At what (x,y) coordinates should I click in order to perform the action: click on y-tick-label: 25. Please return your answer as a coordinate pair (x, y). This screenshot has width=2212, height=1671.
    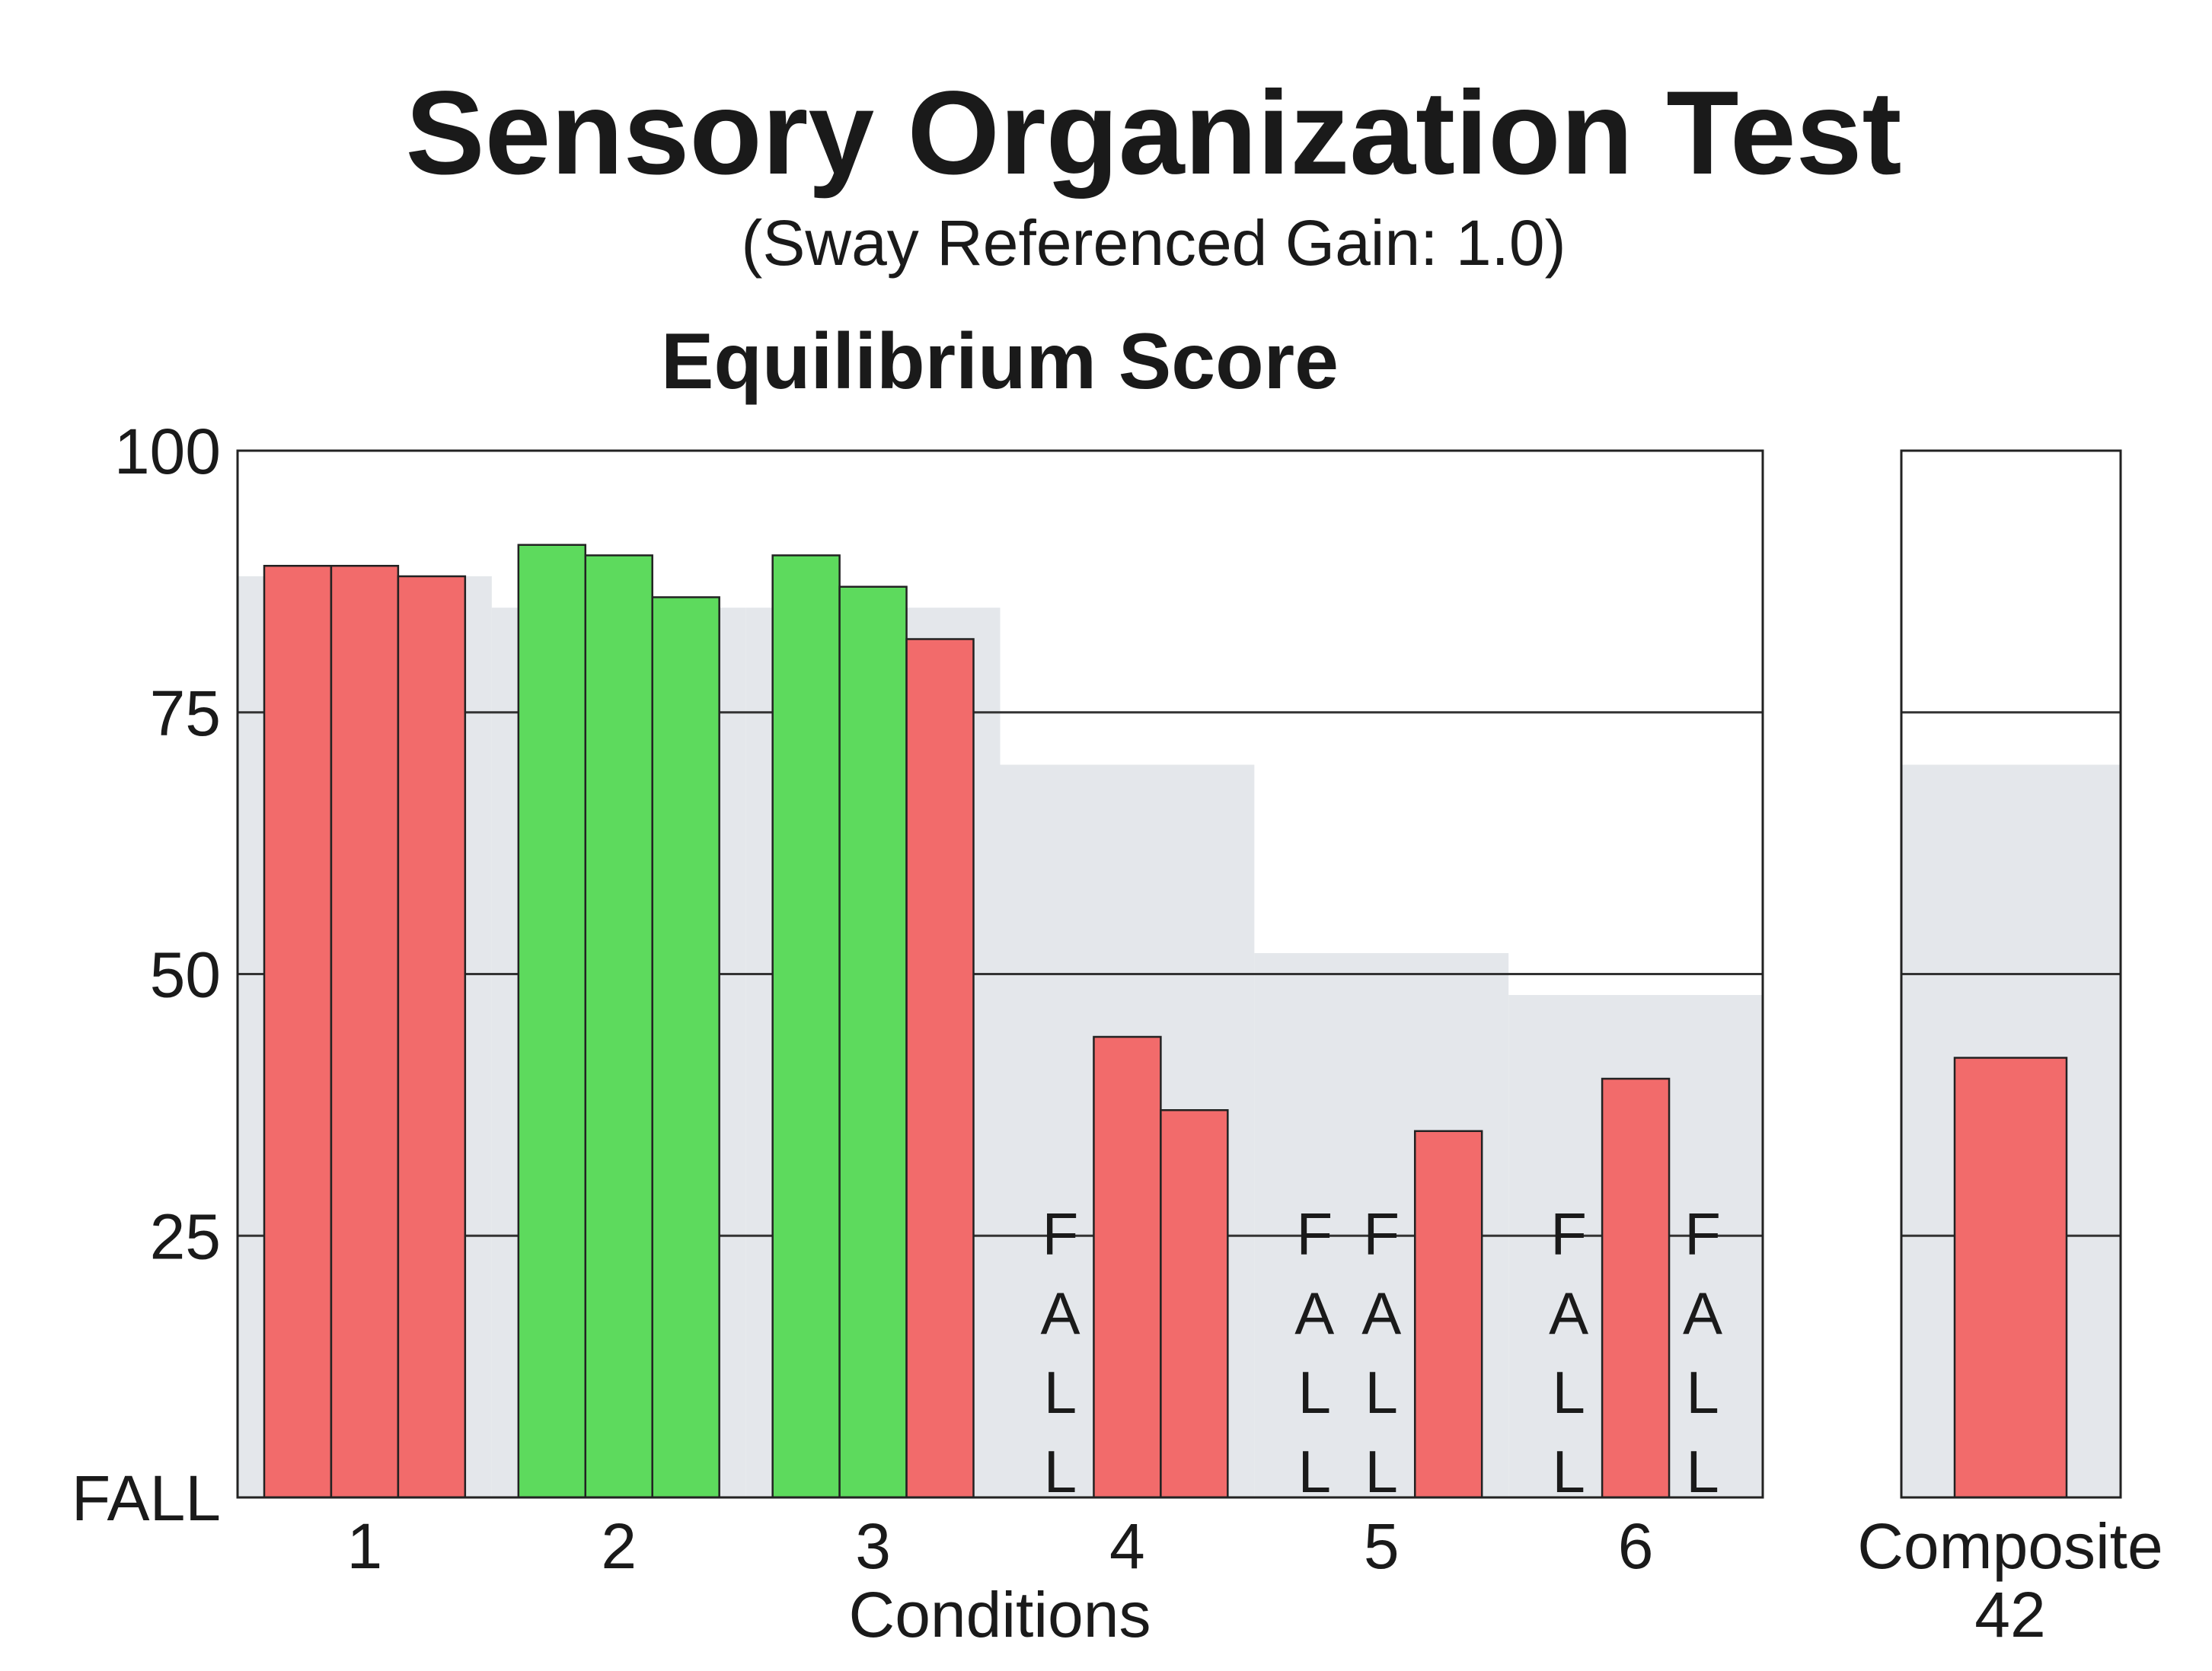
    Looking at the image, I should click on (185, 1236).